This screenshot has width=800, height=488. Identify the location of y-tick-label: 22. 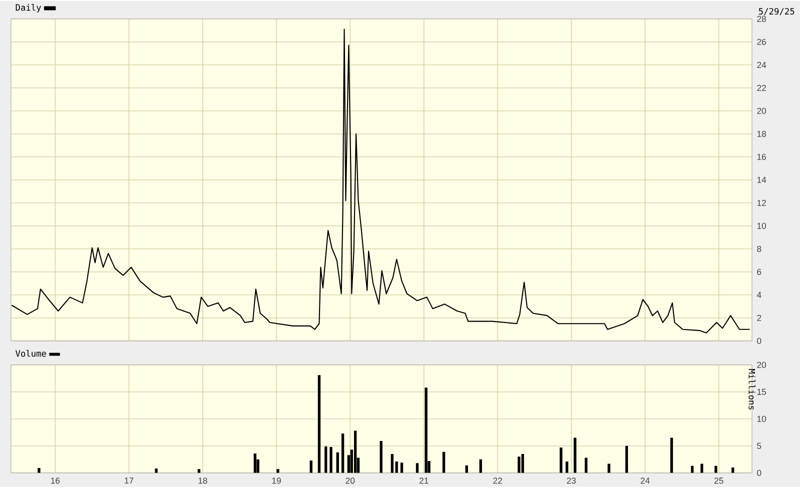
(761, 87).